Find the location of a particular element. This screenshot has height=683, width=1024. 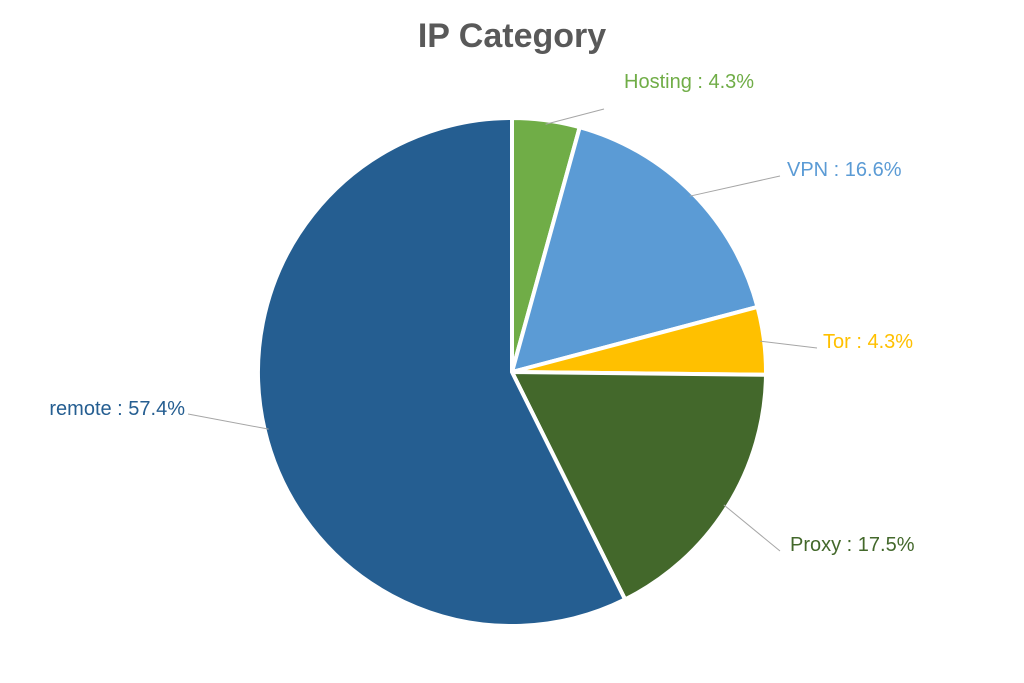

leader-line-proxy is located at coordinates (752, 528).